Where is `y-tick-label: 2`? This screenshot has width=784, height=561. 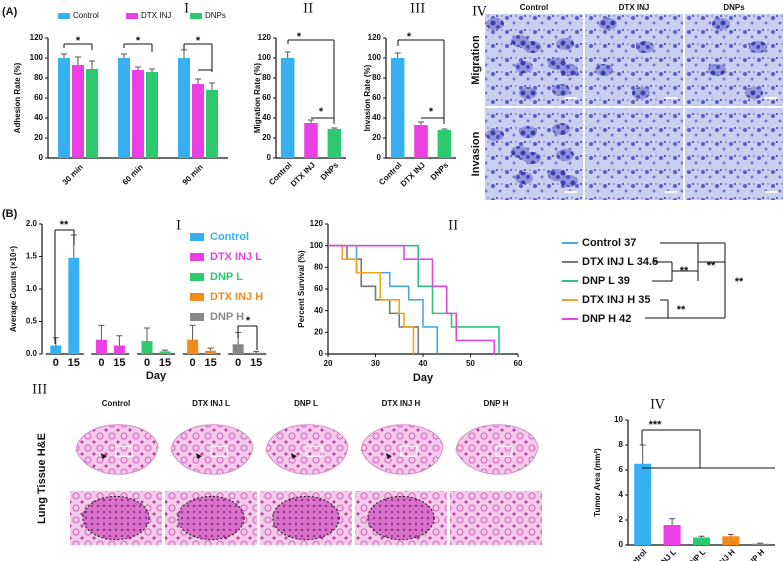
y-tick-label: 2 is located at coordinates (621, 519).